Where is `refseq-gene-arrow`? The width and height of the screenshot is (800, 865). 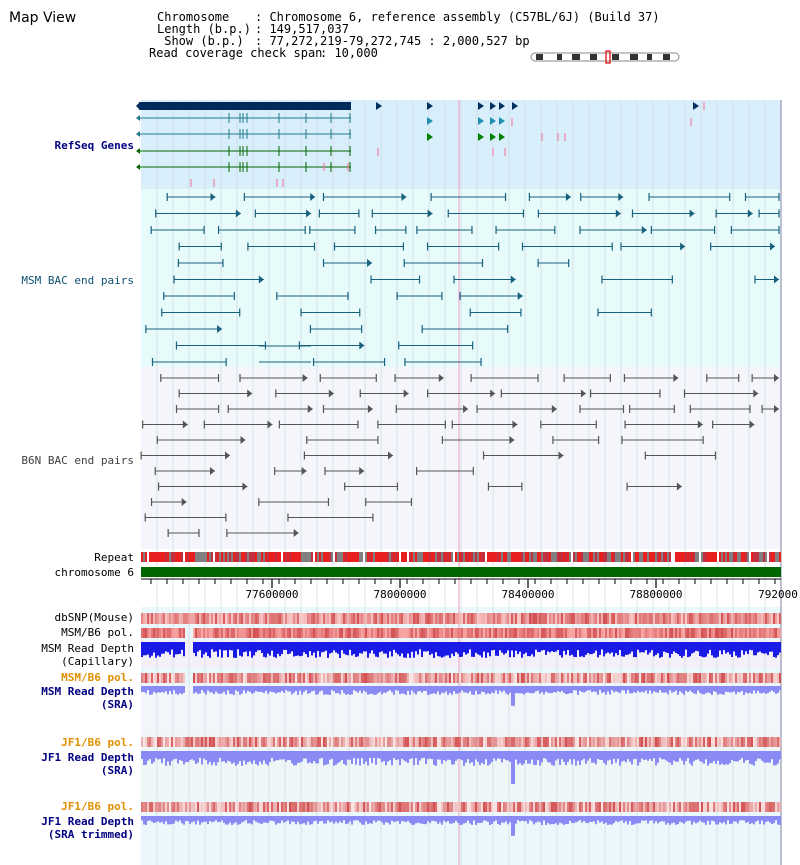
refseq-gene-arrow is located at coordinates (493, 121).